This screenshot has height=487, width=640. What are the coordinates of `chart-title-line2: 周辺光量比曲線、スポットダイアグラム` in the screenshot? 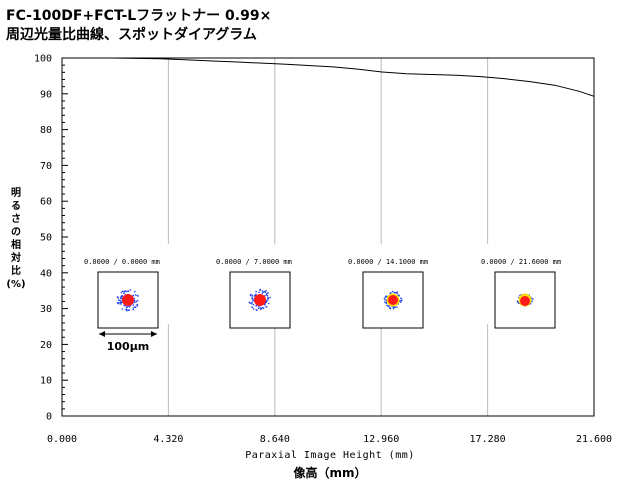 It's located at (131, 35).